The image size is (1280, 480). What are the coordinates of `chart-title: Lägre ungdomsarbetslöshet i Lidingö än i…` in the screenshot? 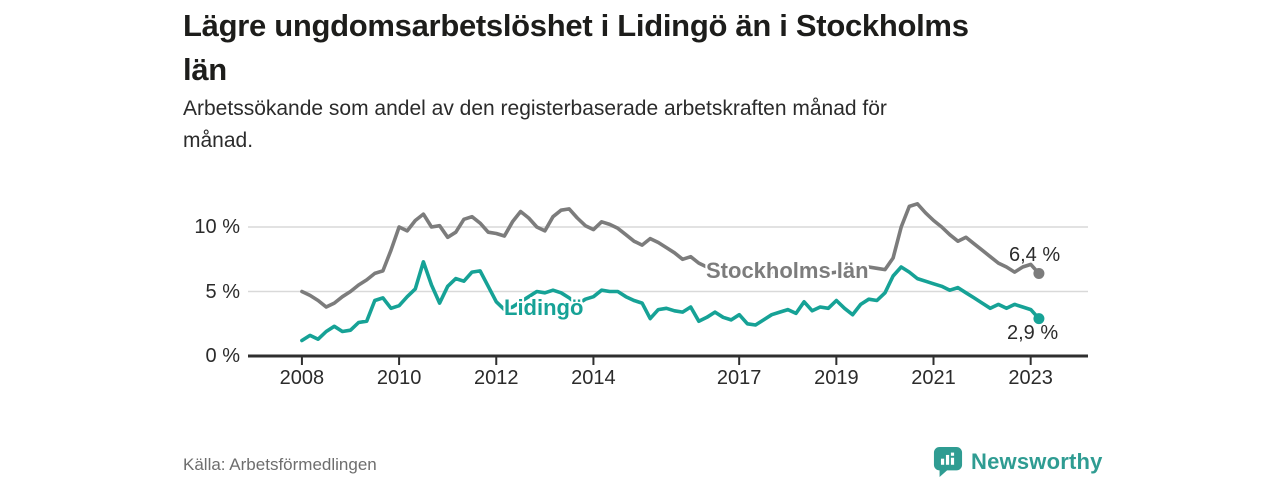 It's located at (683, 48).